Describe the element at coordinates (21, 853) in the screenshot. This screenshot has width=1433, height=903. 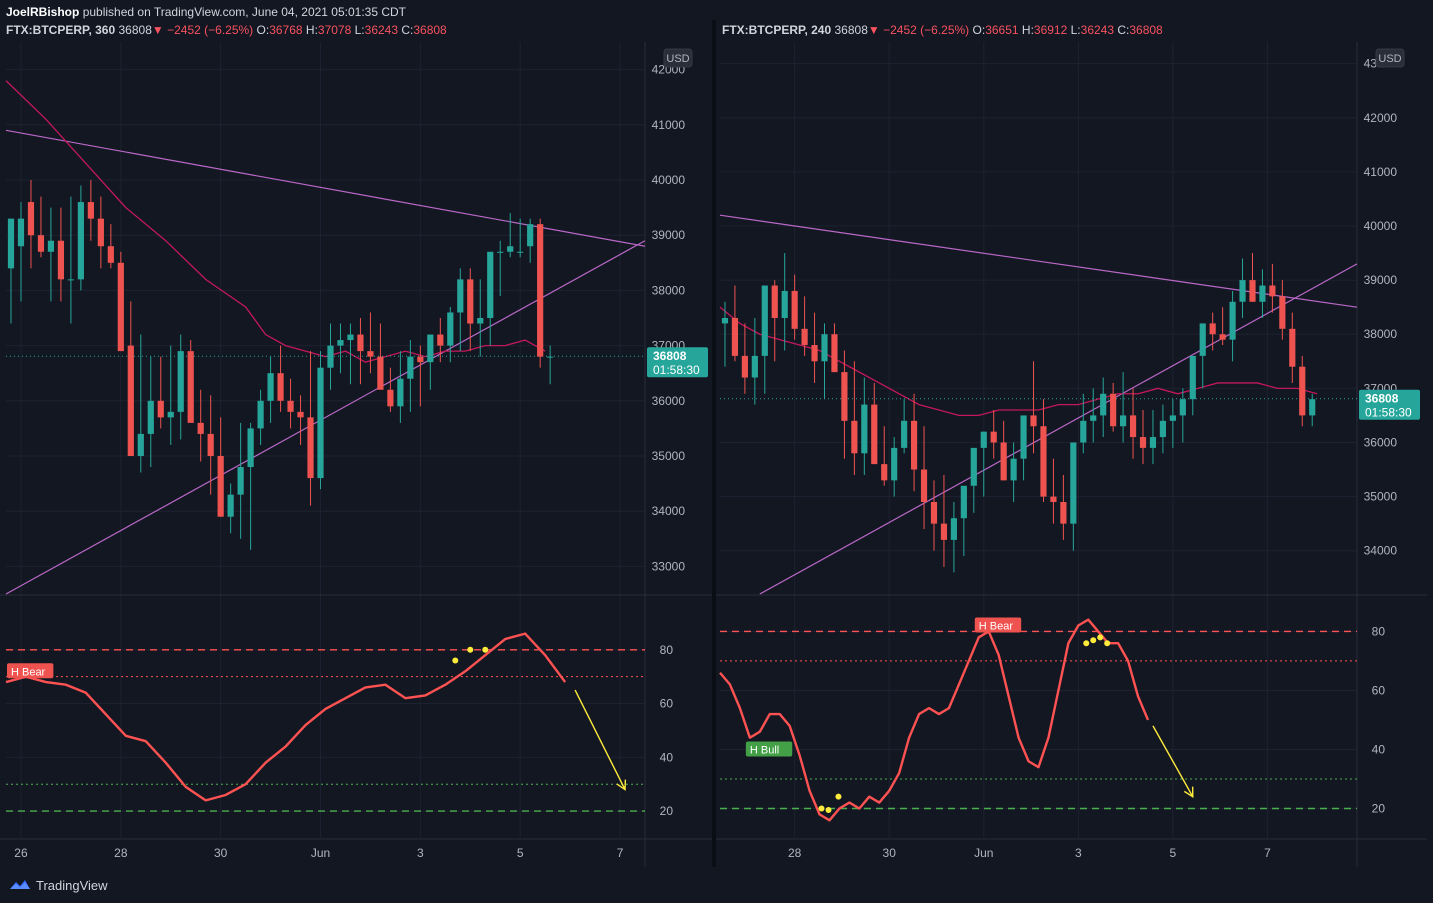
I see `time-axis-label: 26` at that location.